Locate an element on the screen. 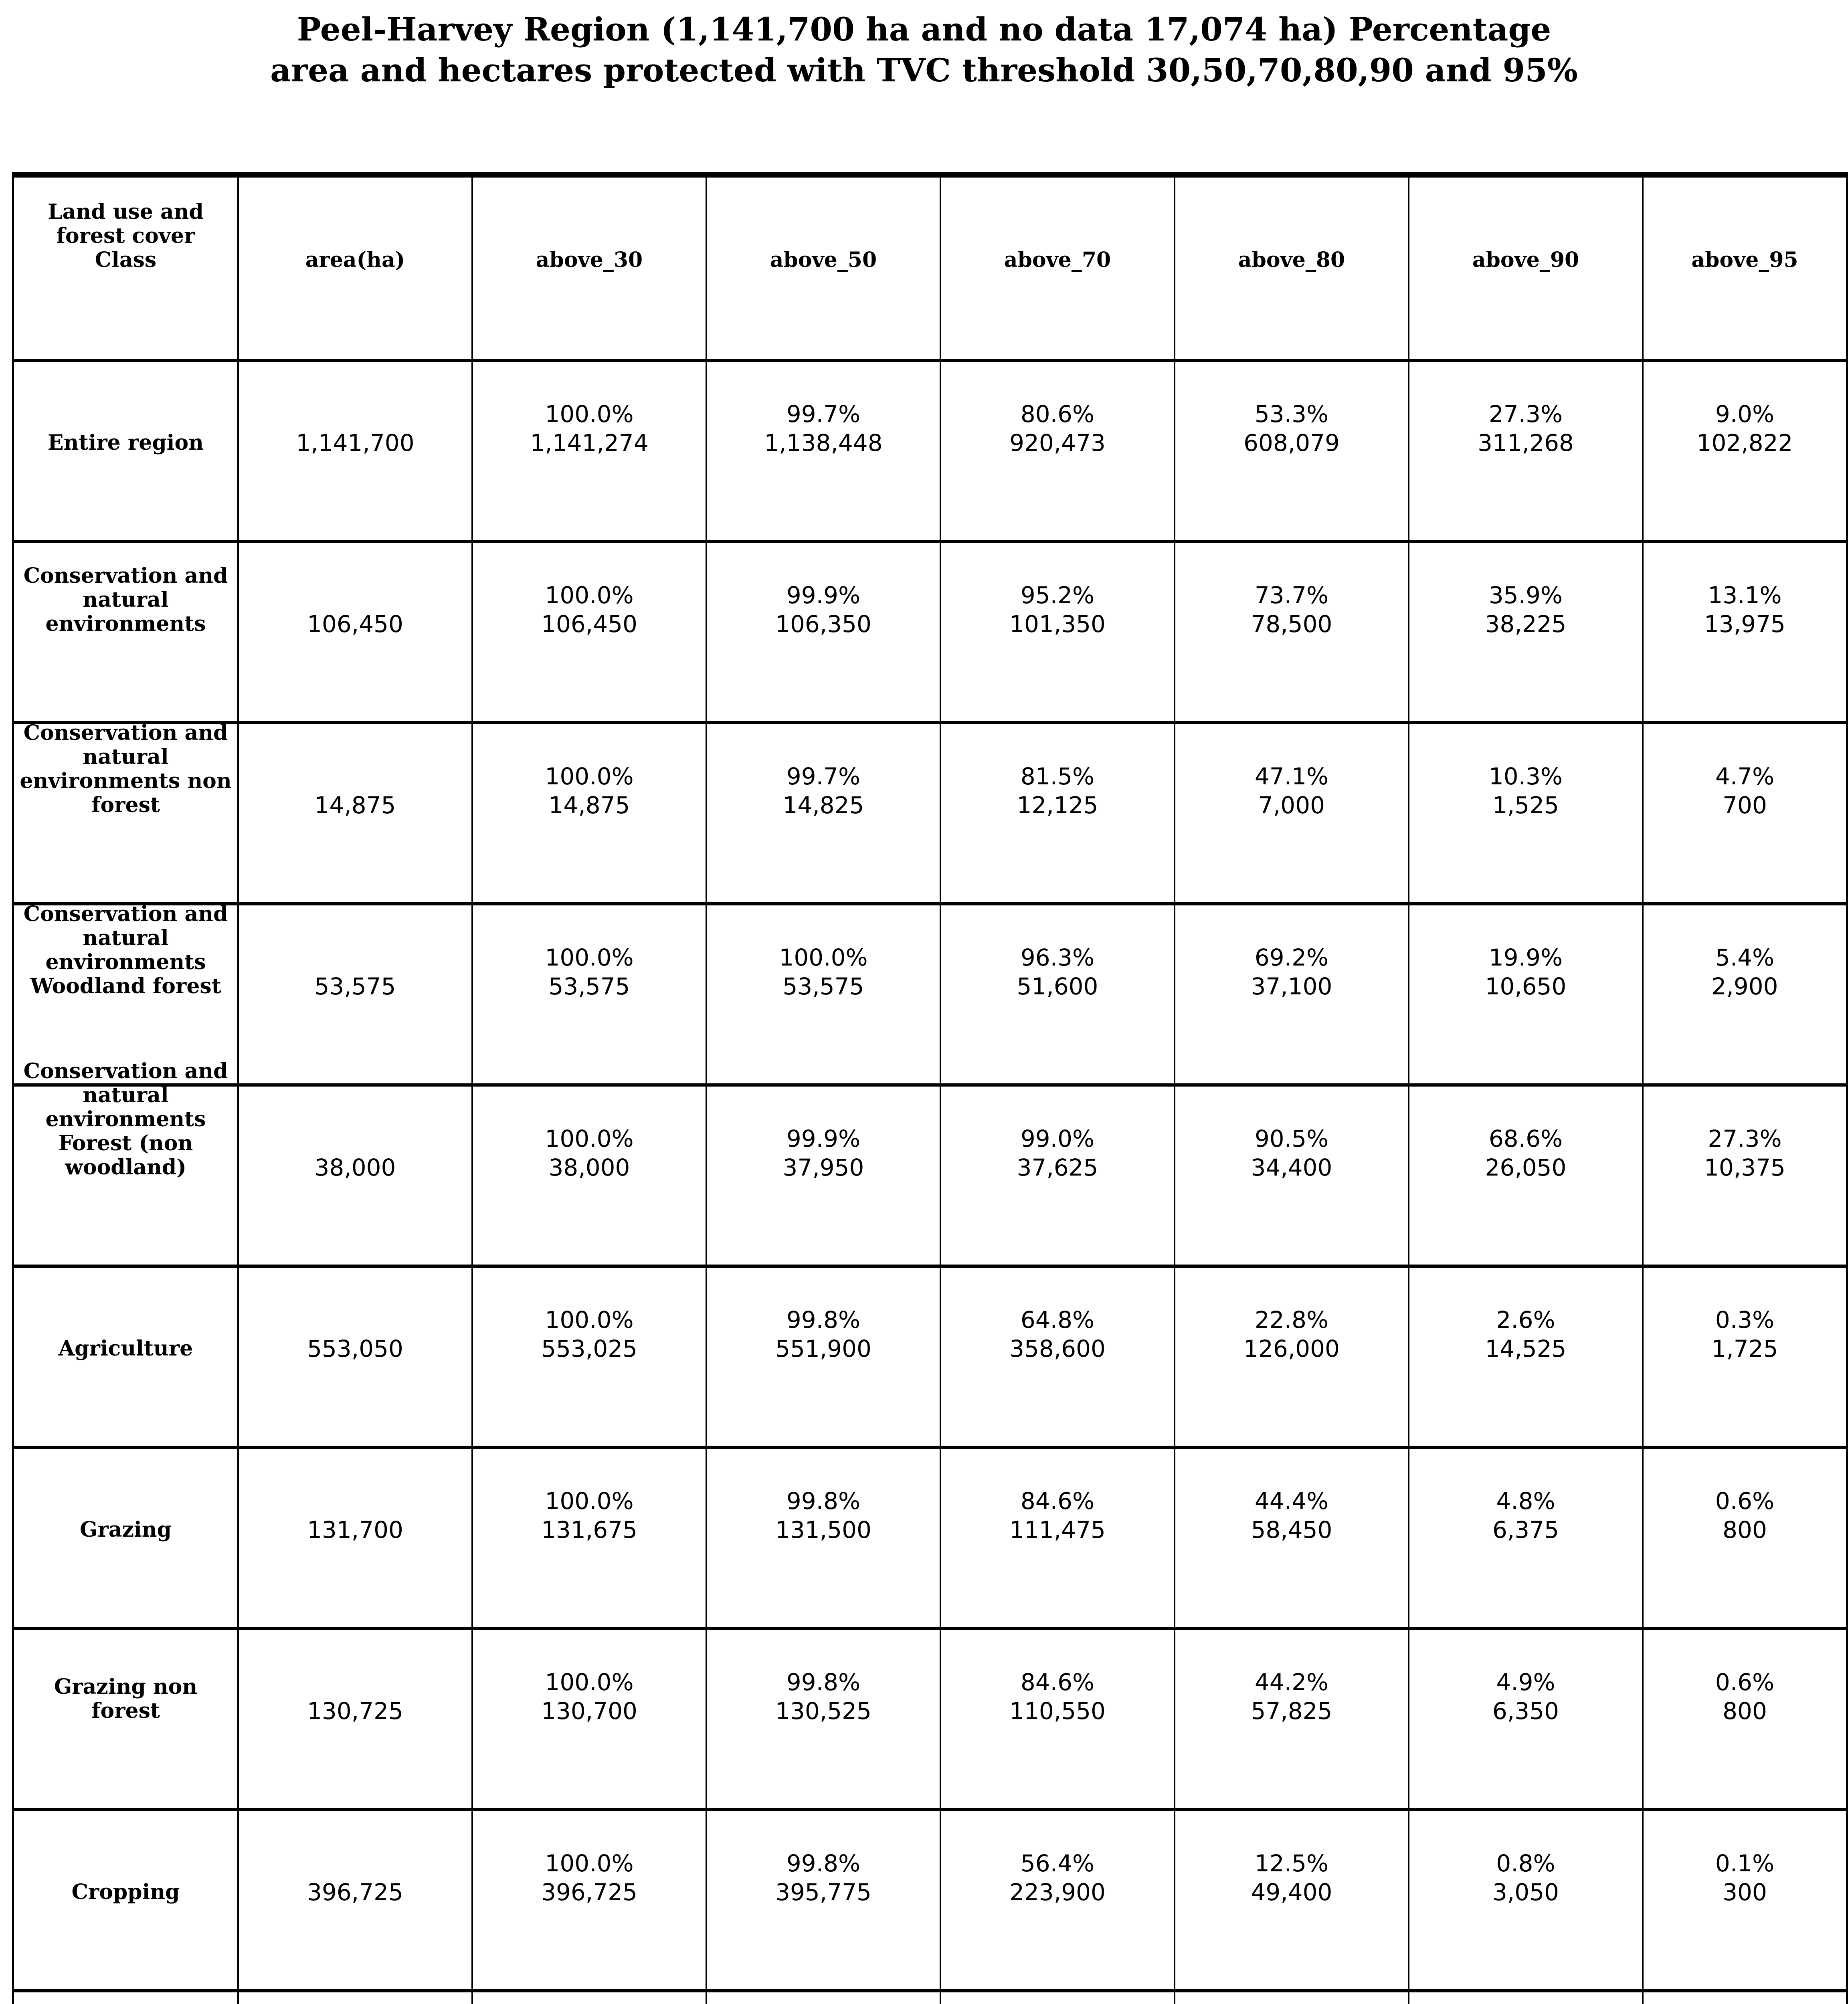  row-label-cell: Cropping is located at coordinates (125, 1899).